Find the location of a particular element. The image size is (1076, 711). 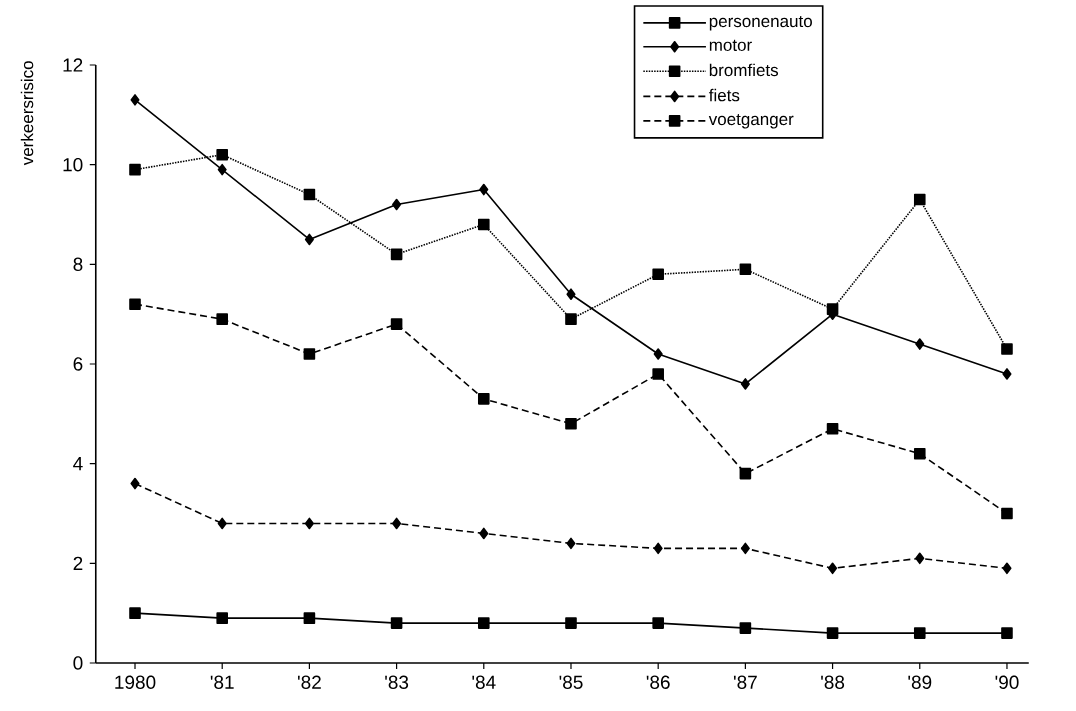

legend-label: personenauto is located at coordinates (760, 23).